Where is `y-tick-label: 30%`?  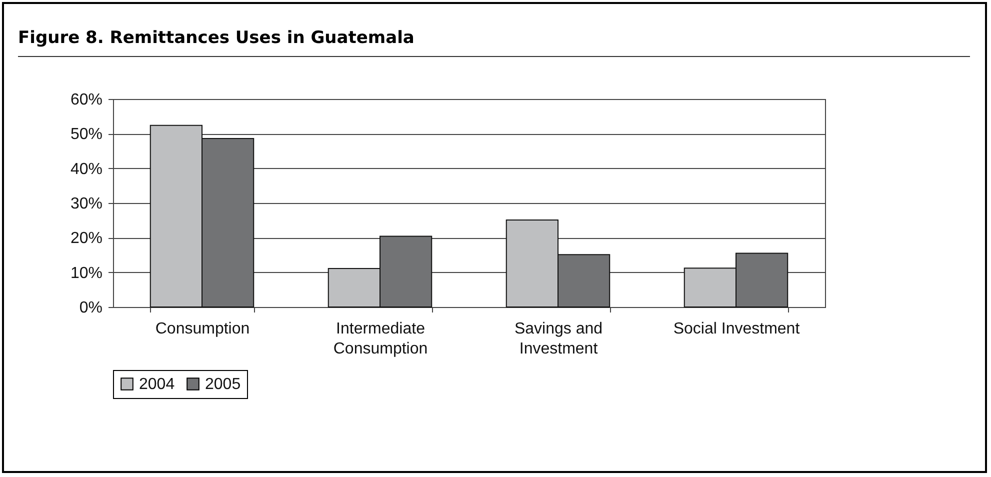 y-tick-label: 30% is located at coordinates (86, 204).